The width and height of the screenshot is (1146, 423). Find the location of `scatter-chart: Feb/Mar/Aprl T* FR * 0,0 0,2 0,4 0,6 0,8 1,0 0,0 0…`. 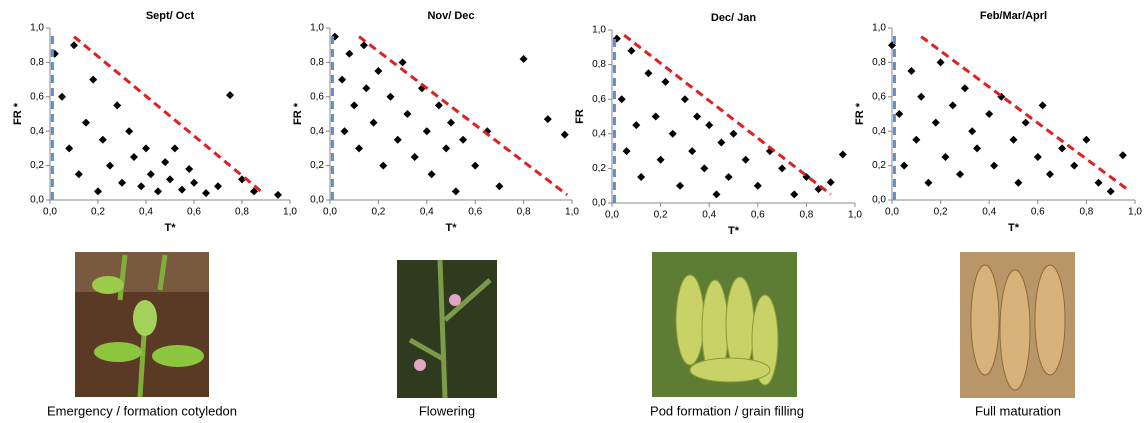

scatter-chart: Feb/Mar/Aprl T* FR * 0,0 0,2 0,4 0,6 0,8 1,0 0,0 0… is located at coordinates (998, 122).